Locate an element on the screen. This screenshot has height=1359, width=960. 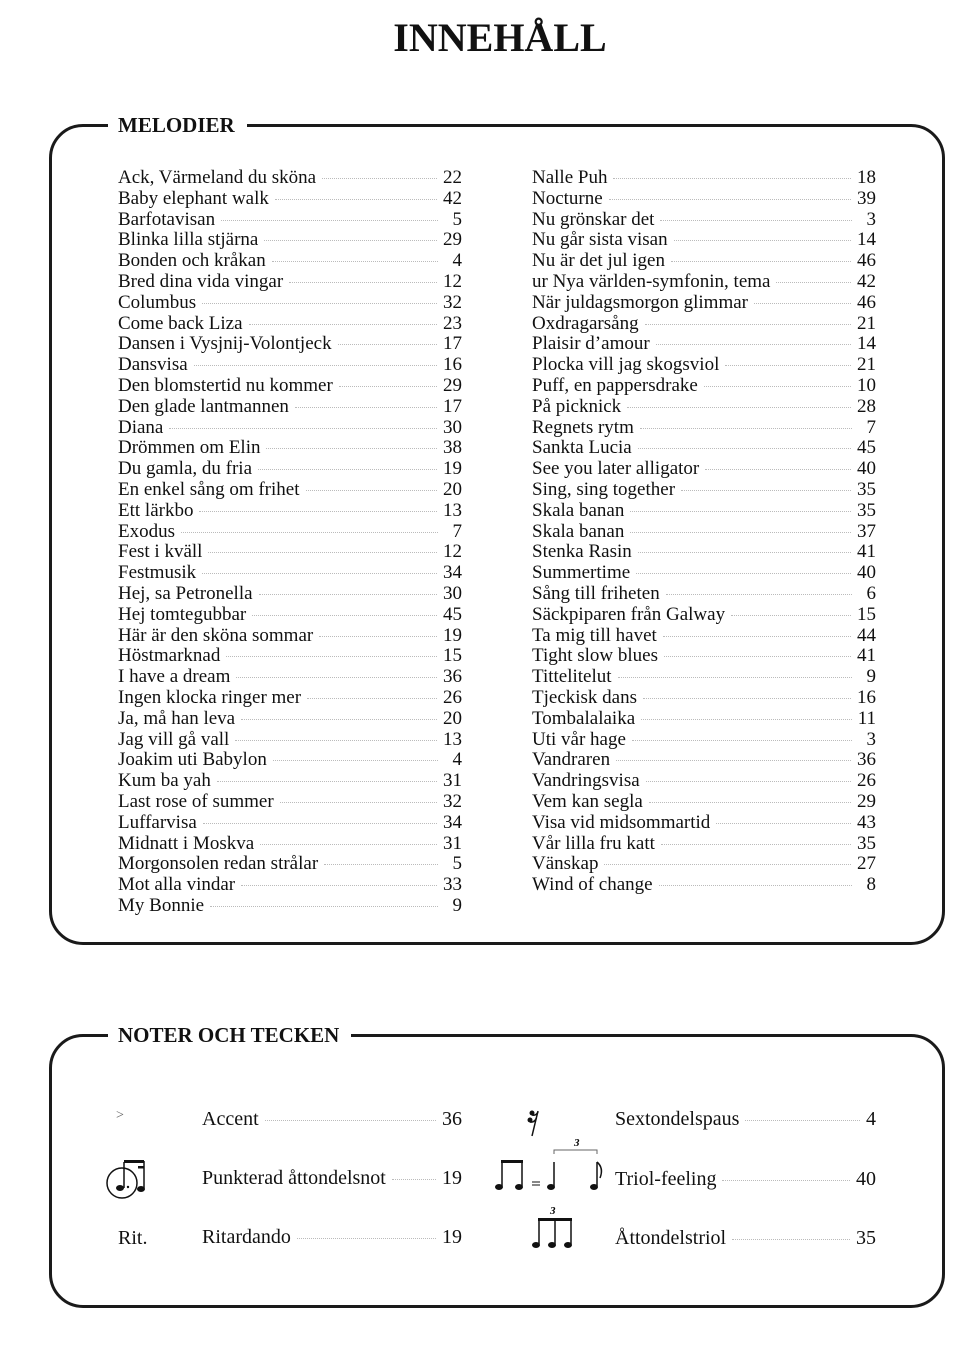
toc-entry: En enkel sång om frihet 20 is located at coordinates (290, 489).